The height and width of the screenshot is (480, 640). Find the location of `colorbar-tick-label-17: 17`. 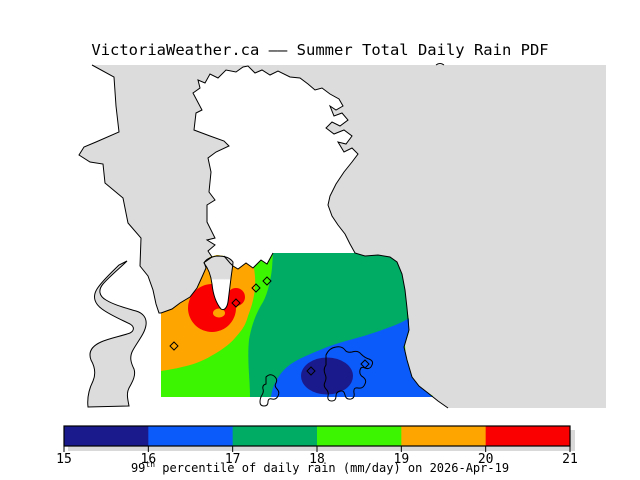

colorbar-tick-label-17: 17 is located at coordinates (233, 459).